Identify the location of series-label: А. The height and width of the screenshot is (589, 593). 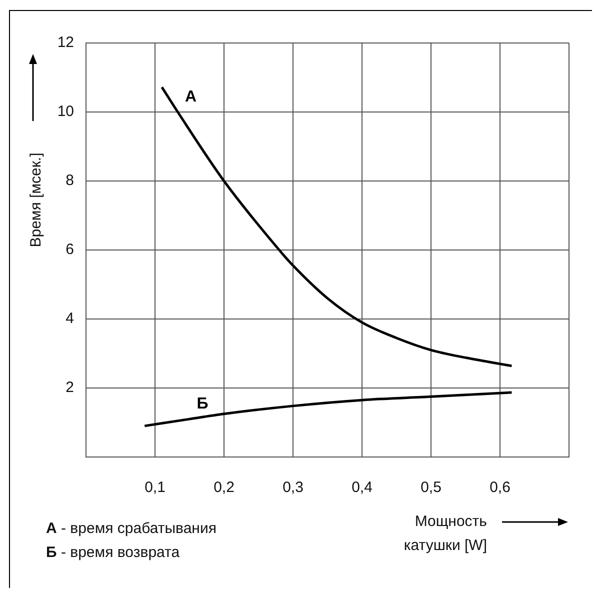
(190, 97).